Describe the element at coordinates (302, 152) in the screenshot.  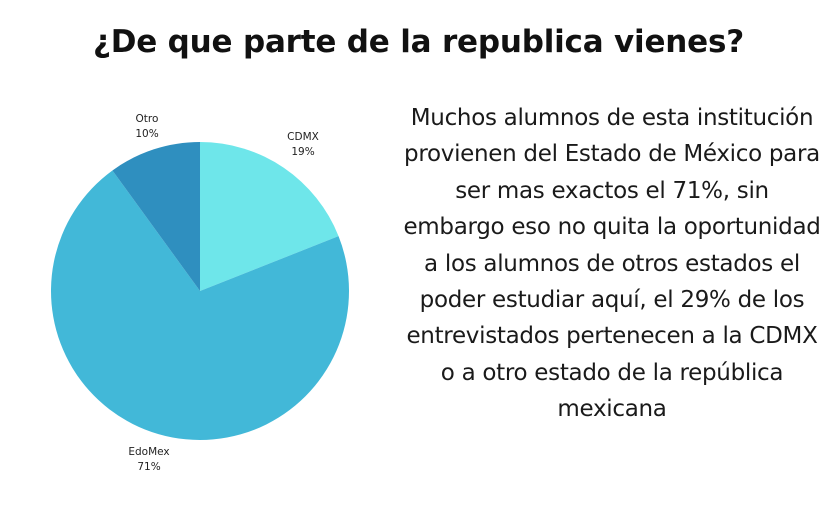
I see `slice-value-cdmx: 19%` at that location.